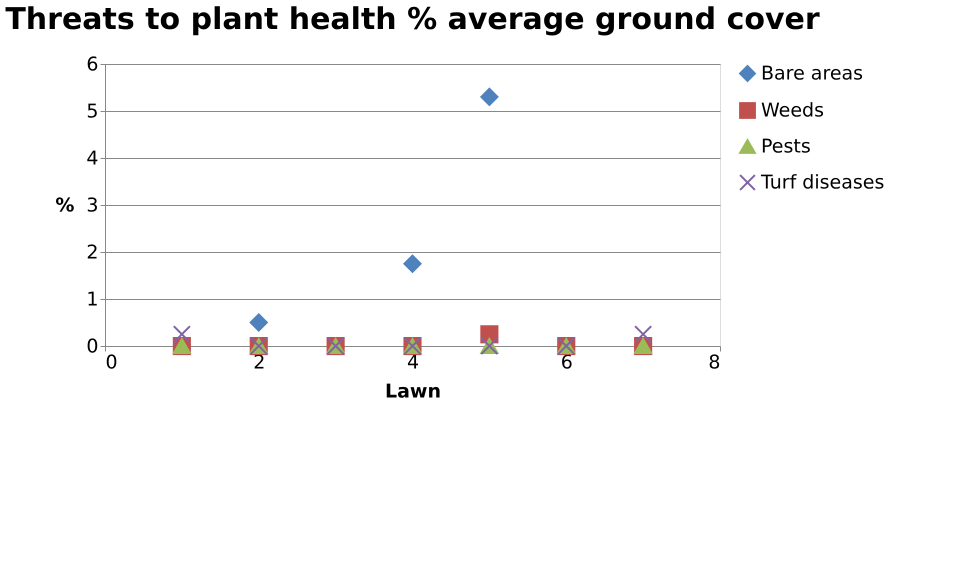 The width and height of the screenshot is (958, 579). I want to click on x-tick-label: 4, so click(413, 363).